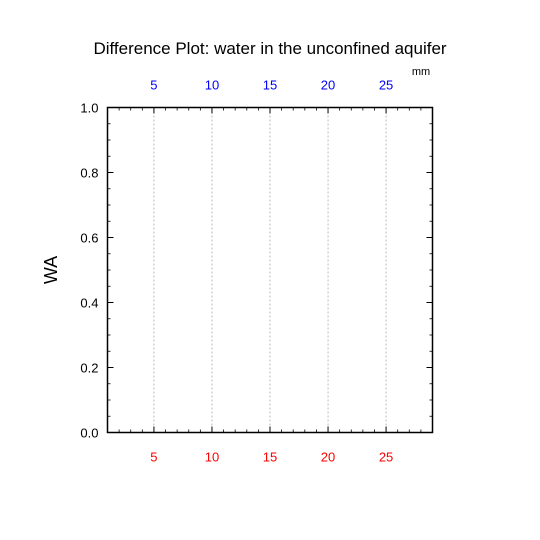 Image resolution: width=540 pixels, height=540 pixels. I want to click on x-tick-label-bottom: 10, so click(212, 457).